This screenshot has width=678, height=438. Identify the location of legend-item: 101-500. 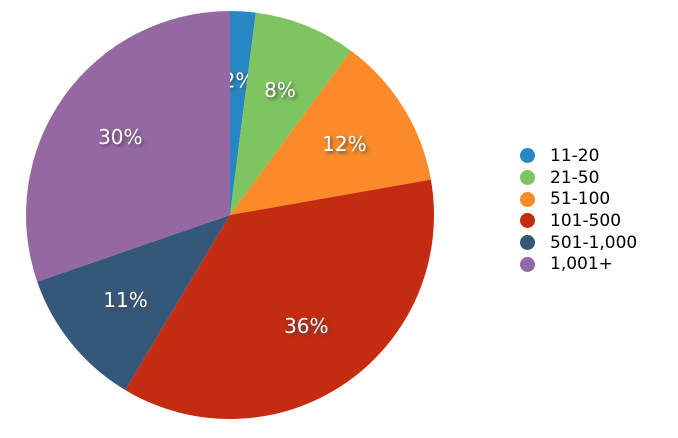
(578, 221).